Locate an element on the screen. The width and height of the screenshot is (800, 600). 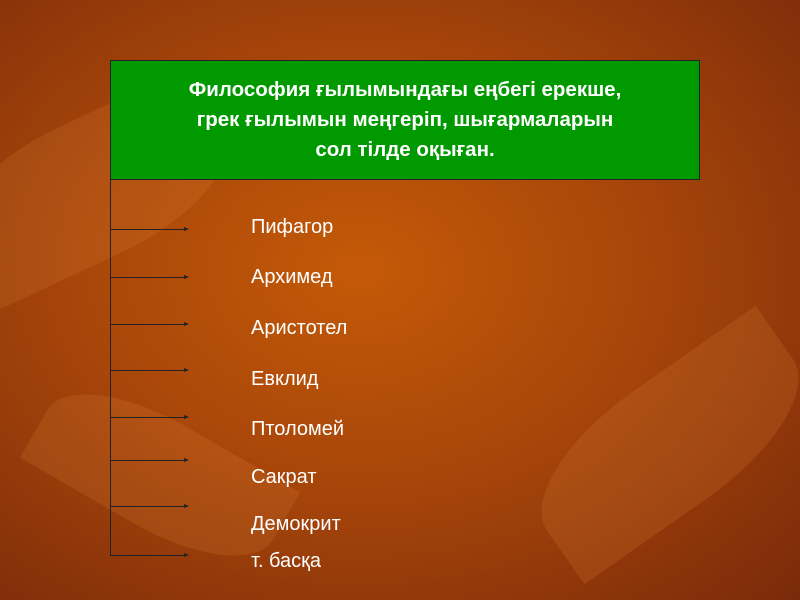
list-item: Сакрат is located at coordinates (284, 477).